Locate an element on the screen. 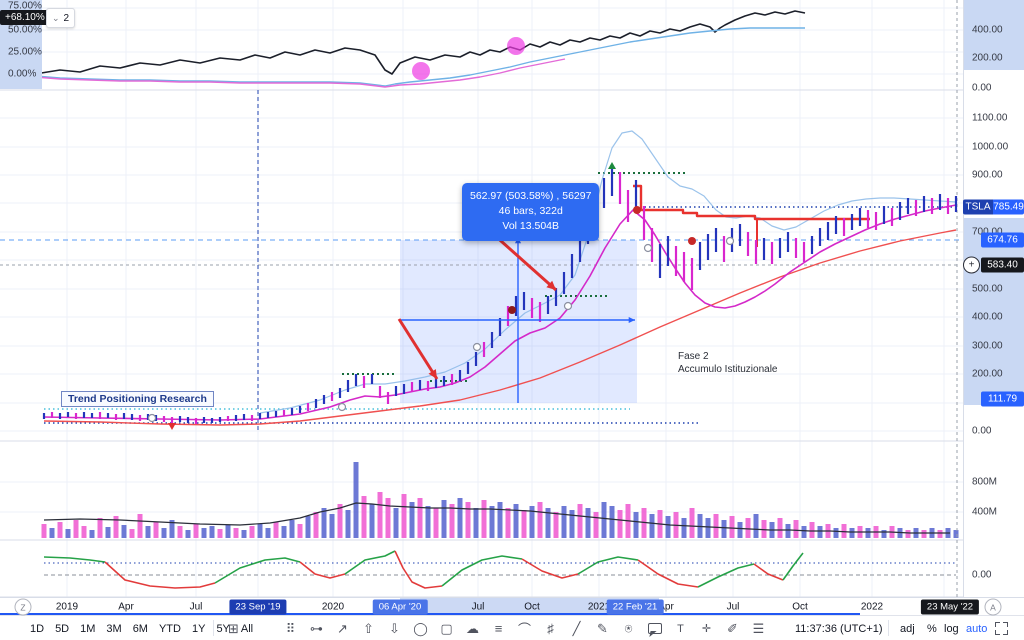 This screenshot has height=640, width=1024. log-scale-toggle: log is located at coordinates (951, 628).